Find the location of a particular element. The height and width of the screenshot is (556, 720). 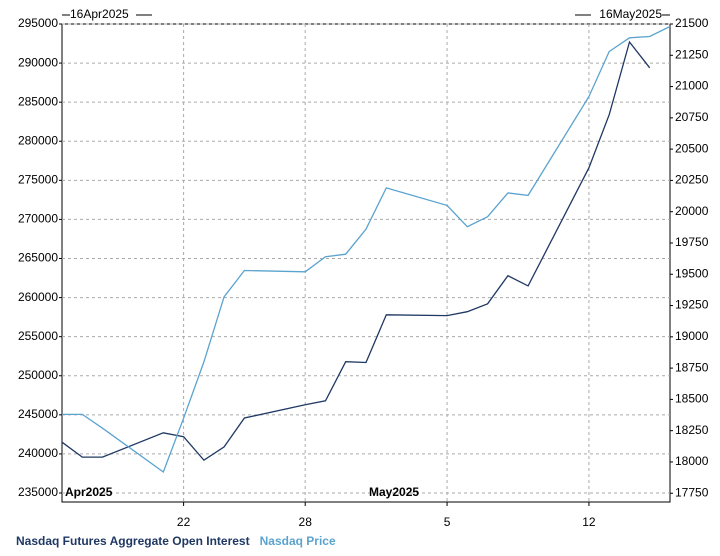

range-start: 16Apr2025 is located at coordinates (99, 14).